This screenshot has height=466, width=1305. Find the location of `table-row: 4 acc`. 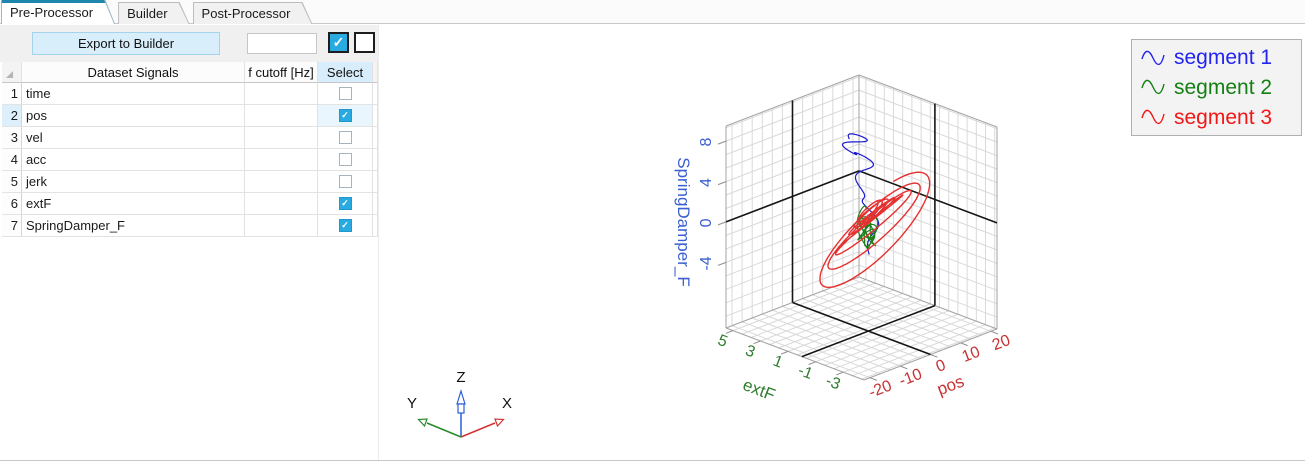

table-row: 4 acc is located at coordinates (190, 160).